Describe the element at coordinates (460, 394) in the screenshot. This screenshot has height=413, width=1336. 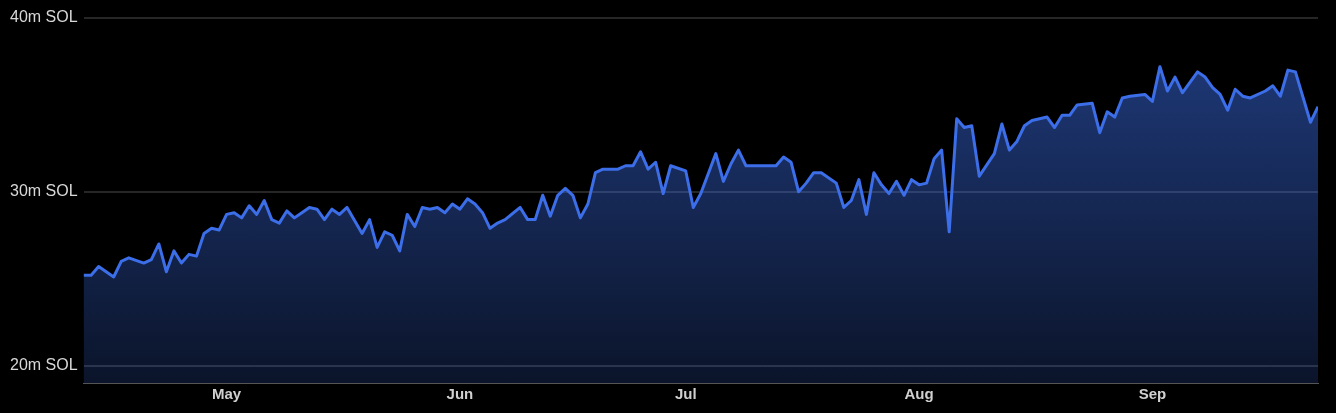
I see `x-tick-label: Jun` at that location.